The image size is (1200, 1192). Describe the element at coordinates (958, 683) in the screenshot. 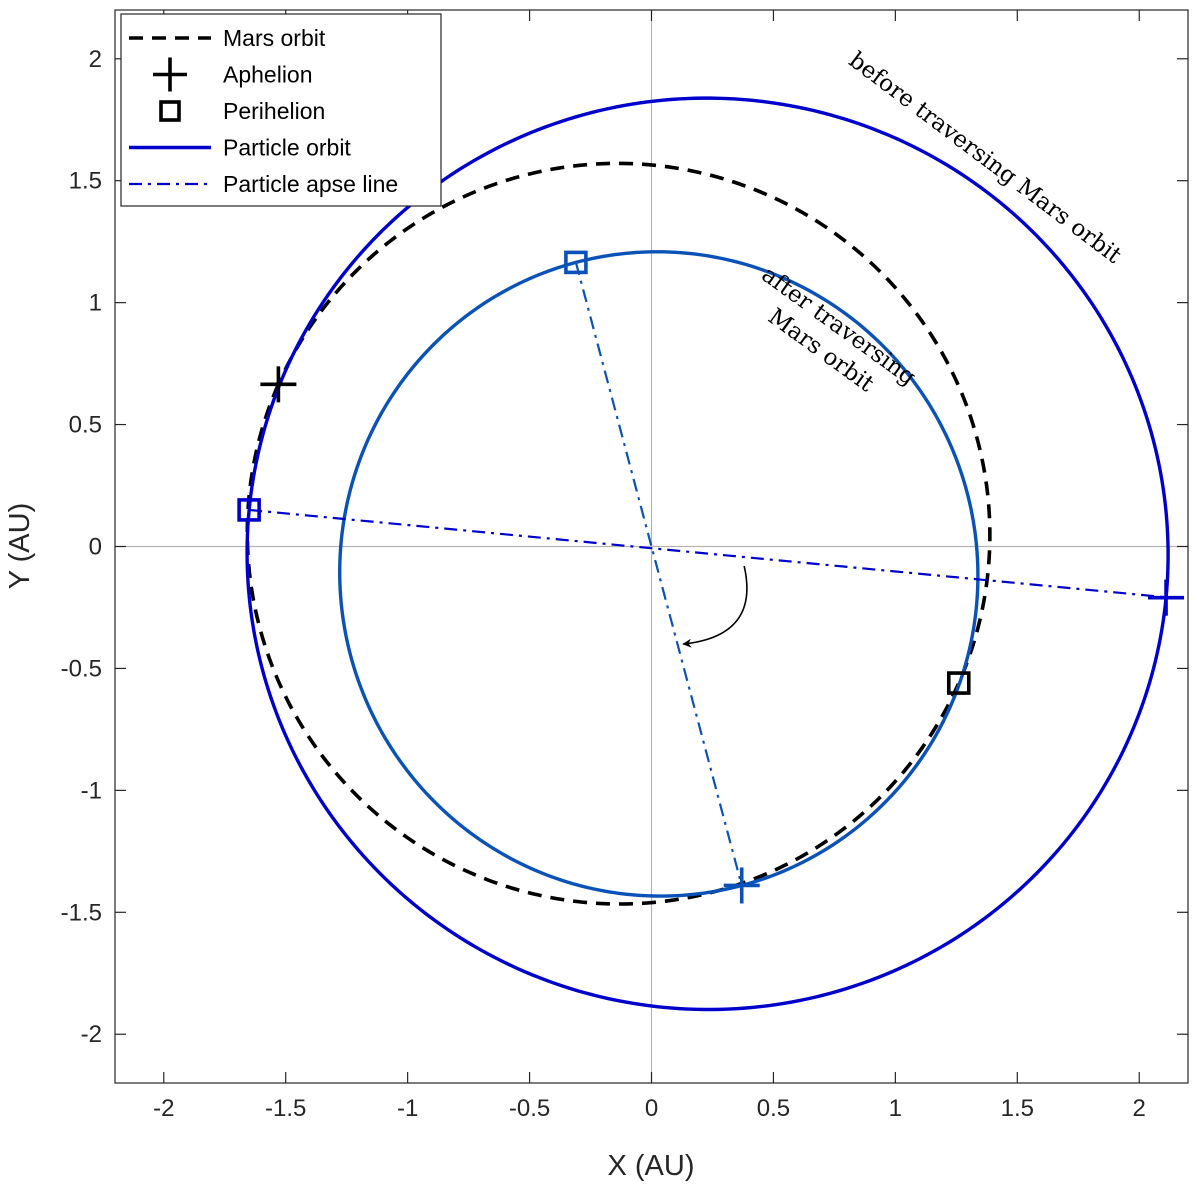

I see `mars-perihelion-marker` at that location.